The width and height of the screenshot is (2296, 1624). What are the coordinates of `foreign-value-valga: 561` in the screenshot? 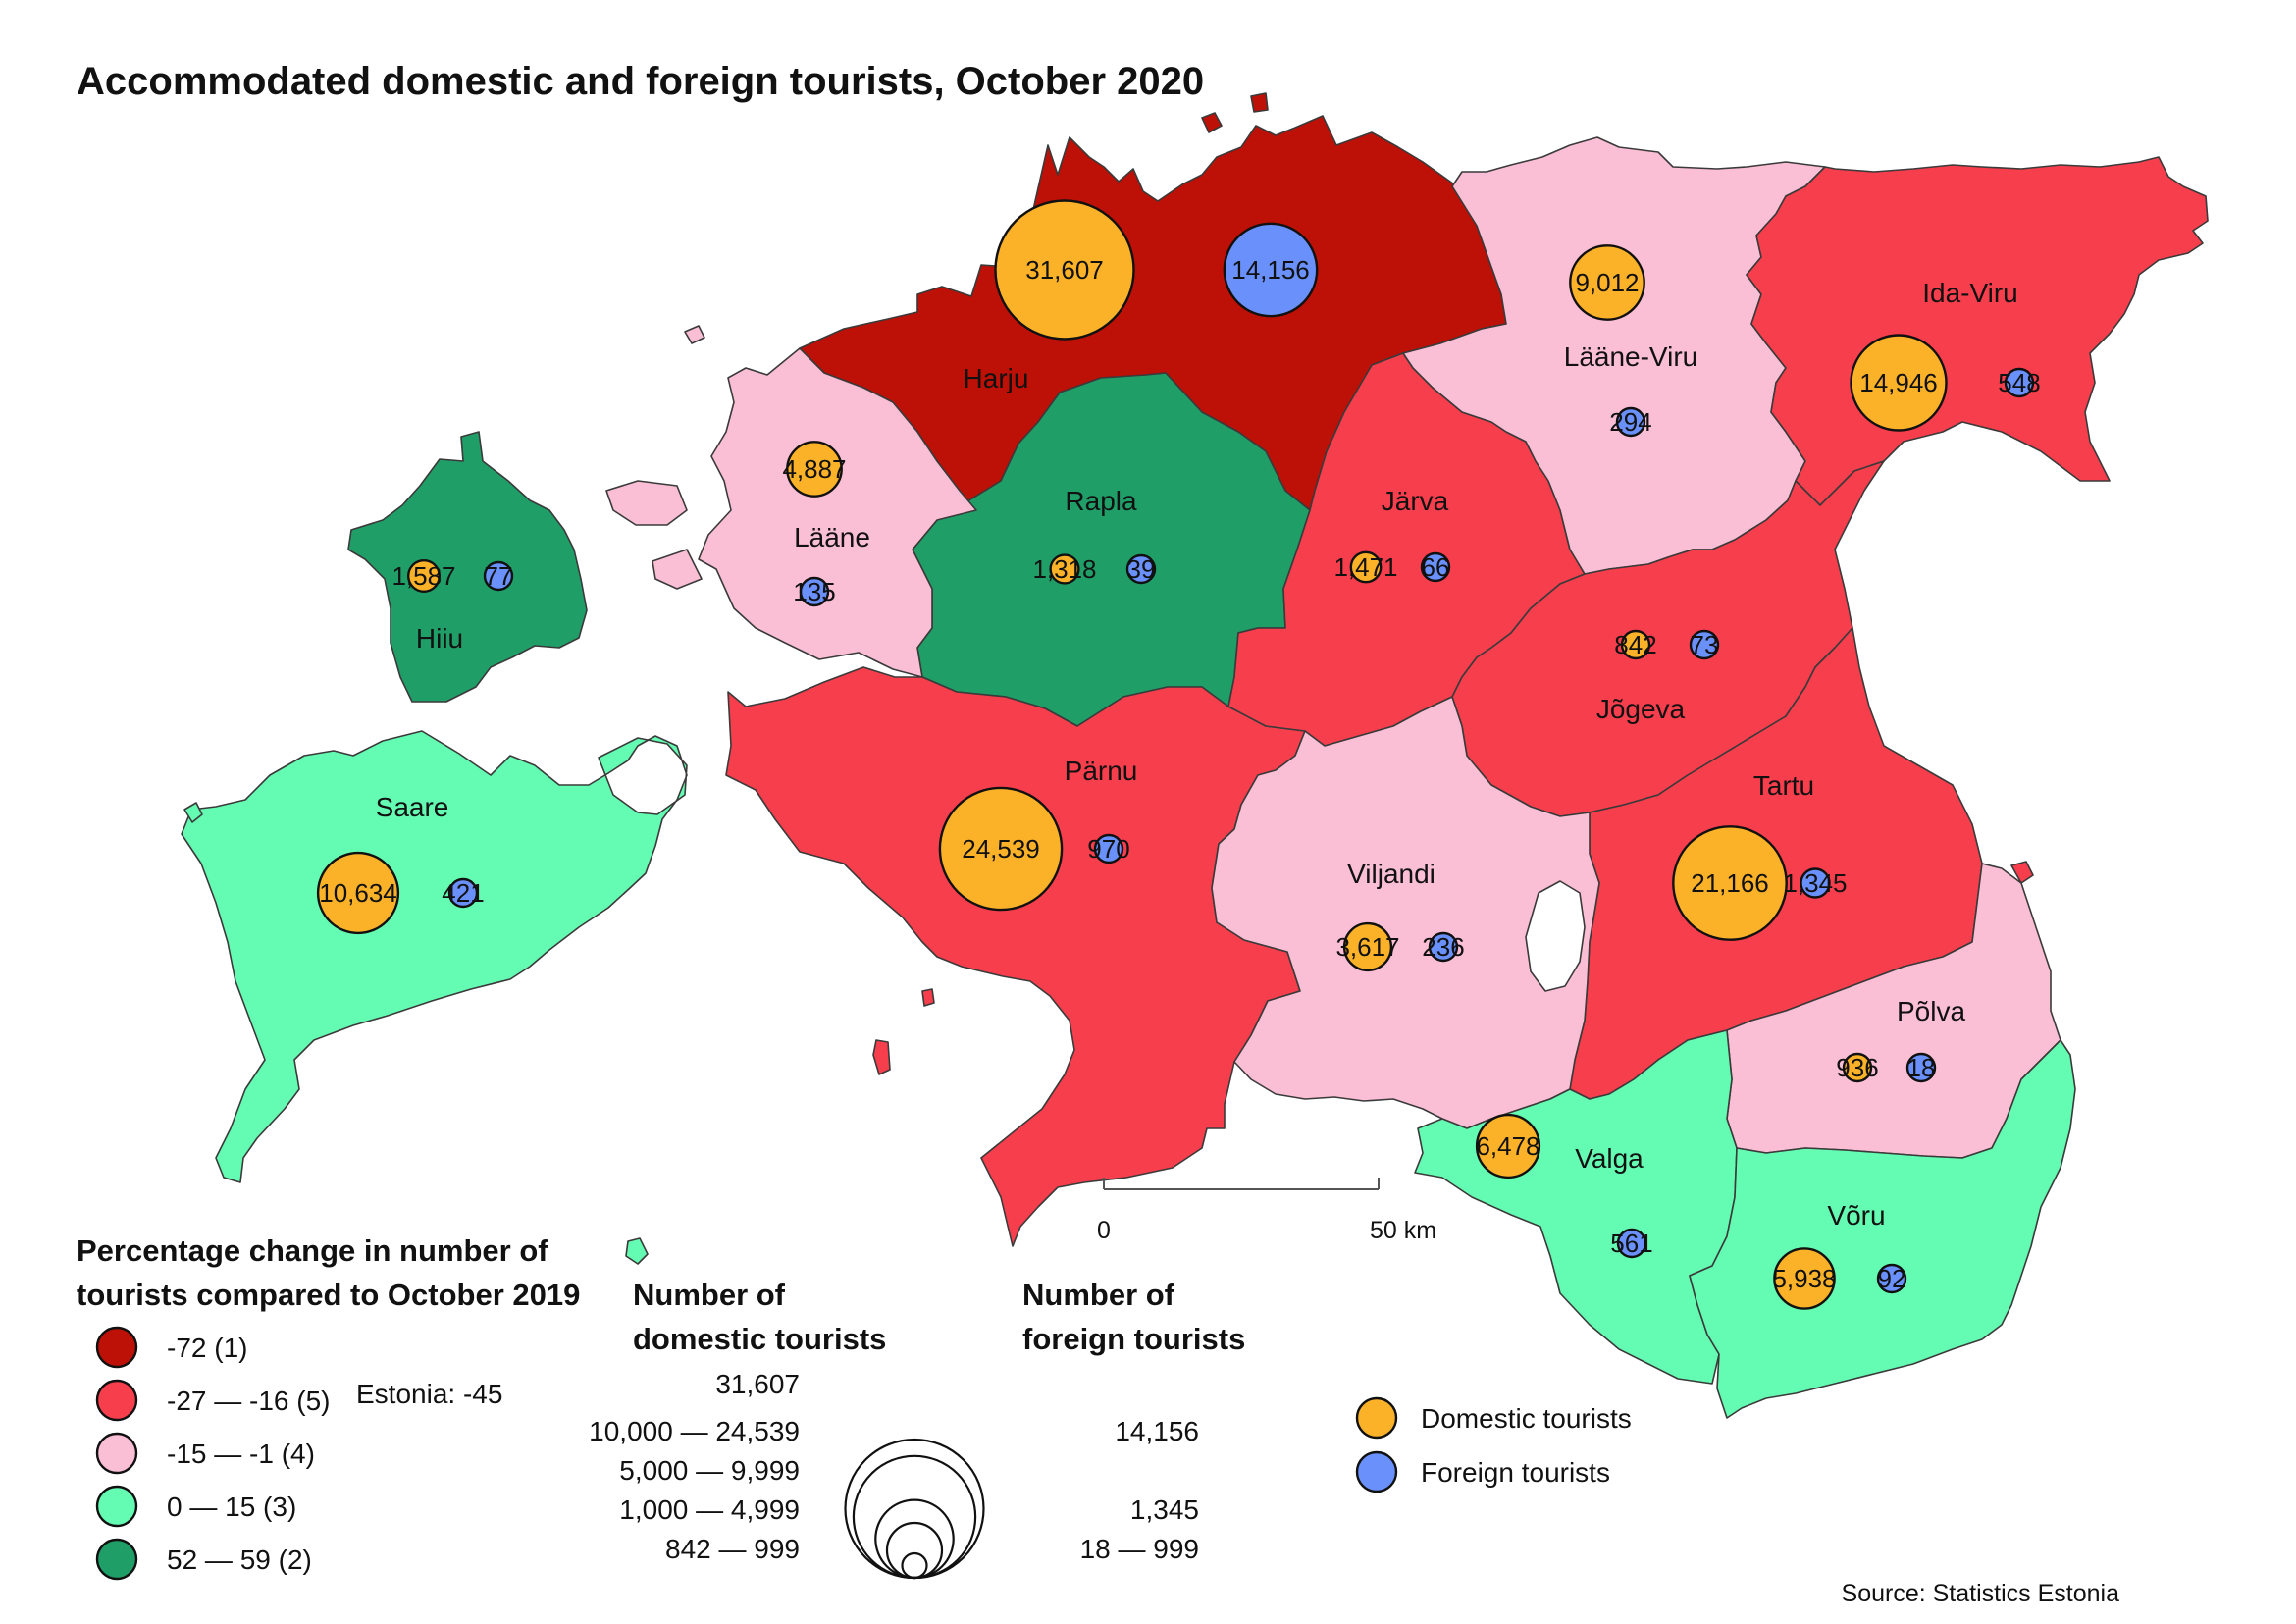 It's located at (1631, 1243).